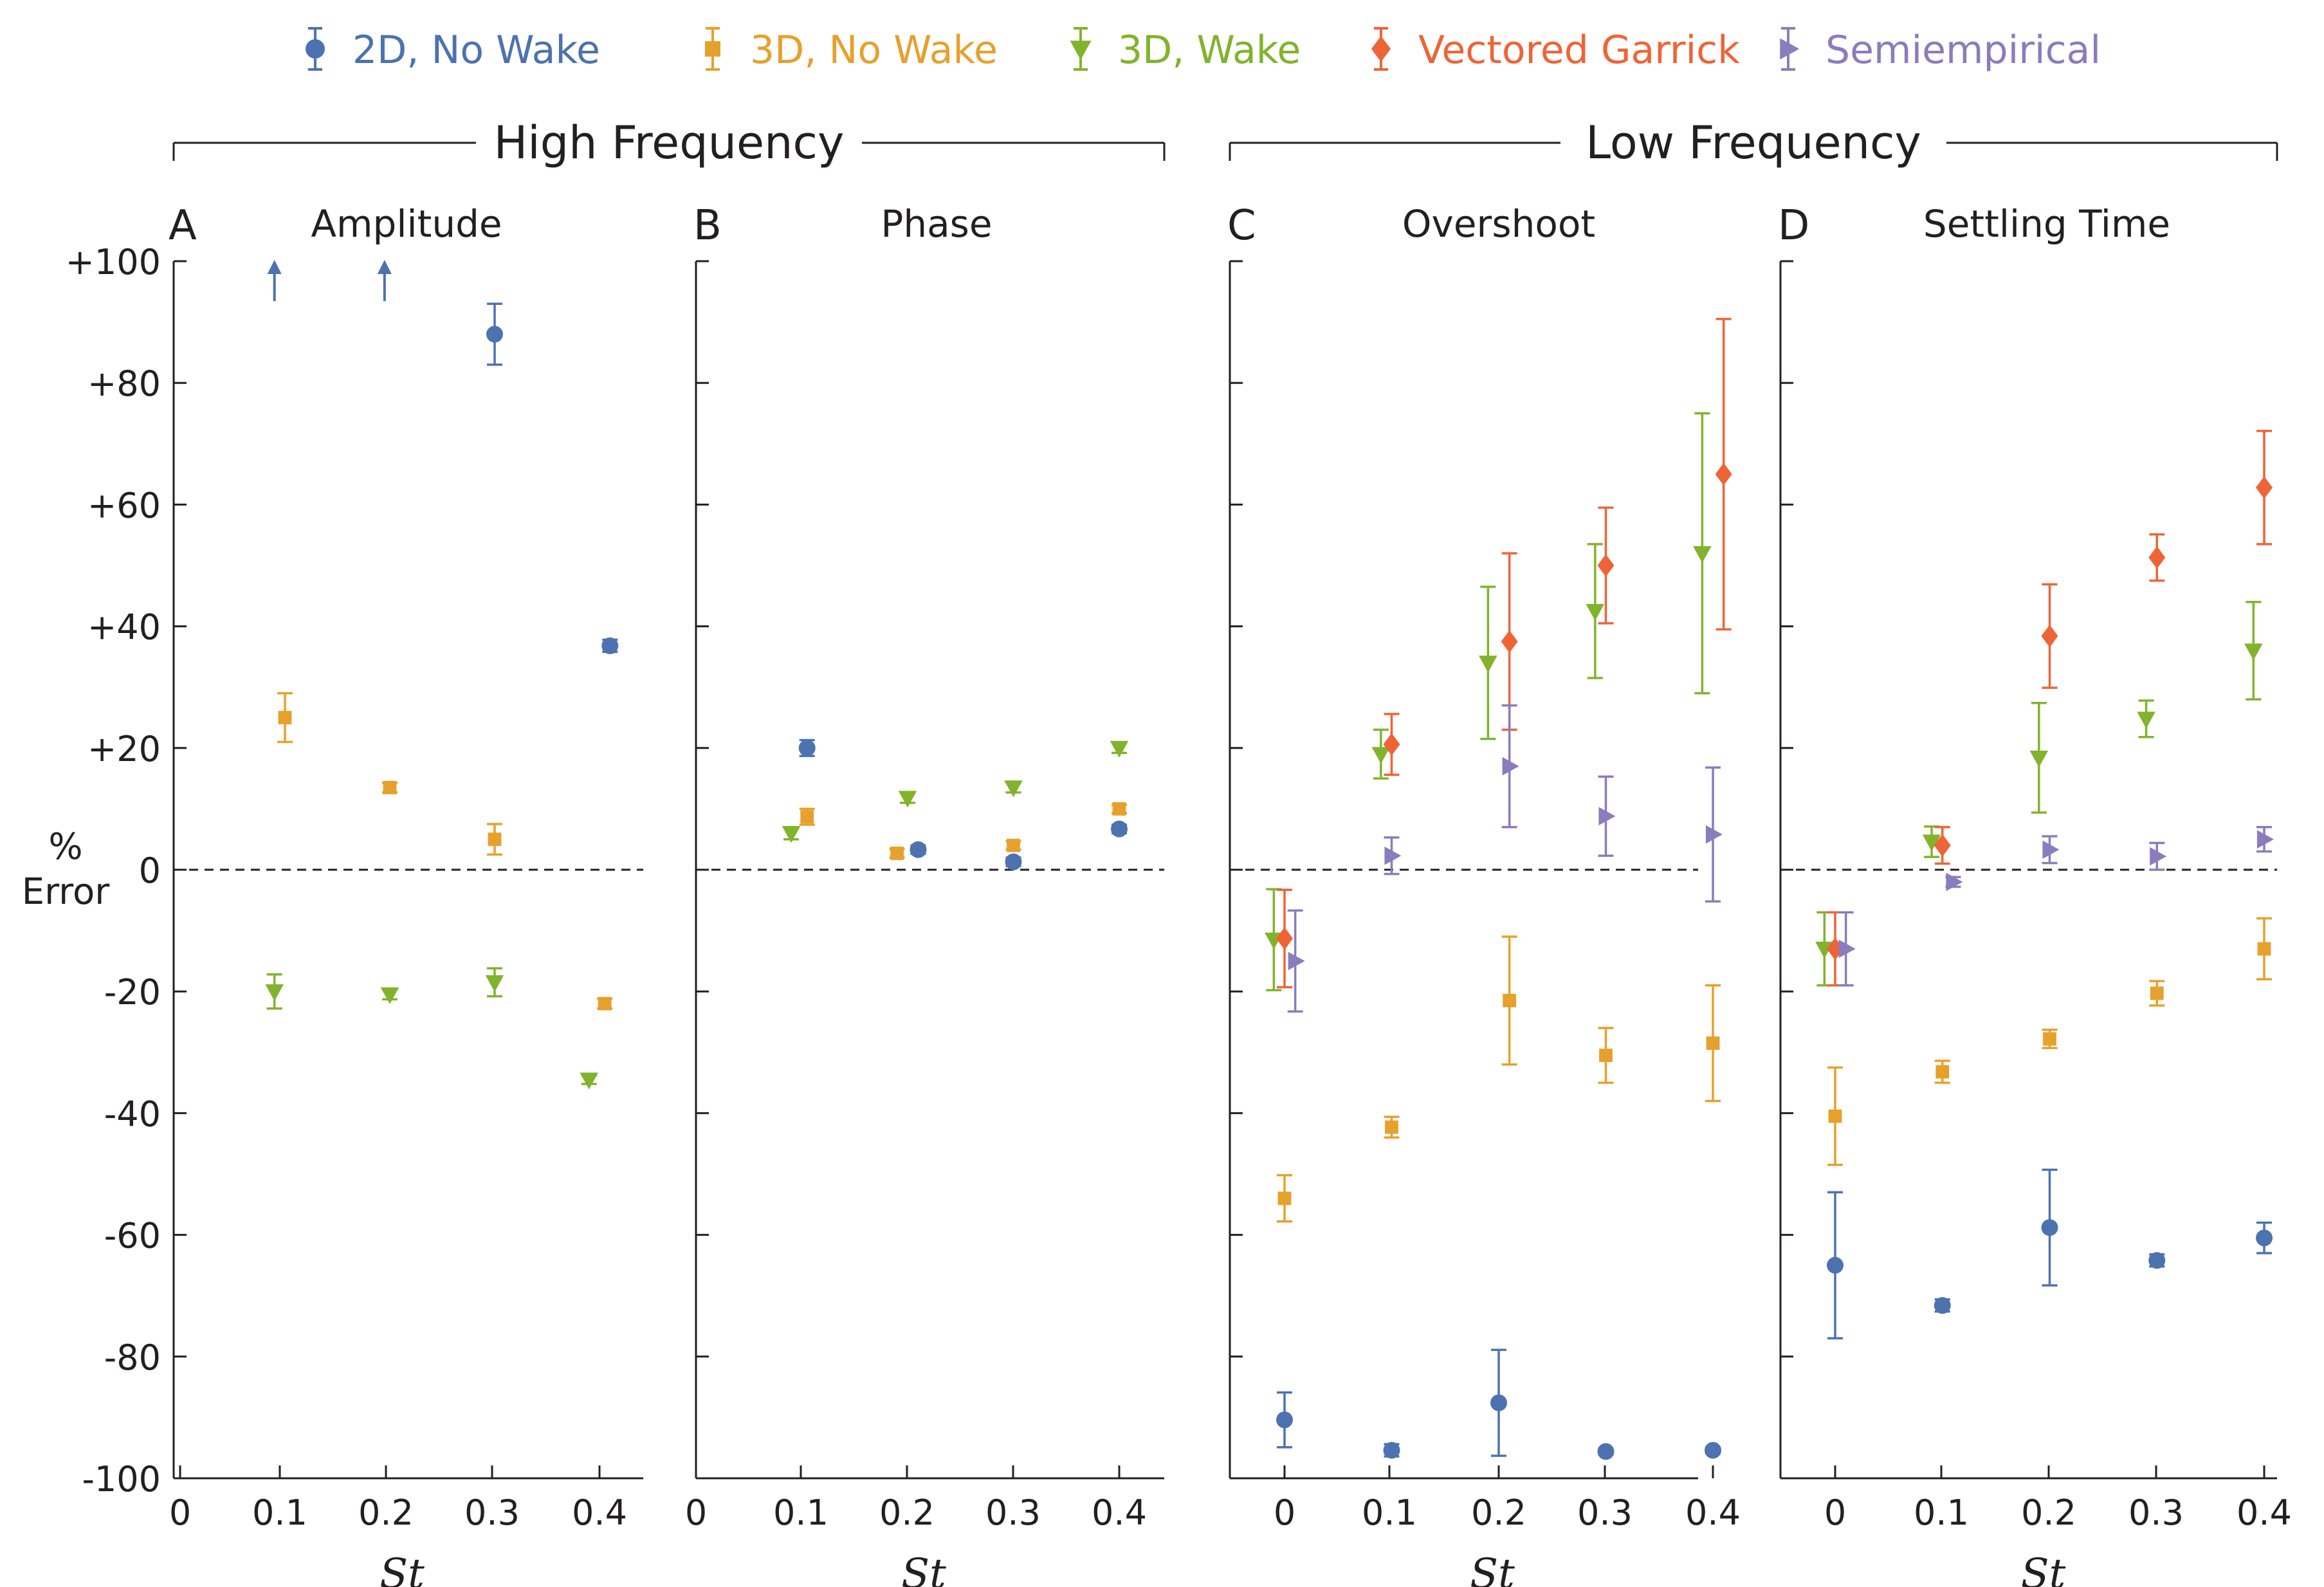 This screenshot has width=2324, height=1587. I want to click on panel-letter: D, so click(1794, 226).